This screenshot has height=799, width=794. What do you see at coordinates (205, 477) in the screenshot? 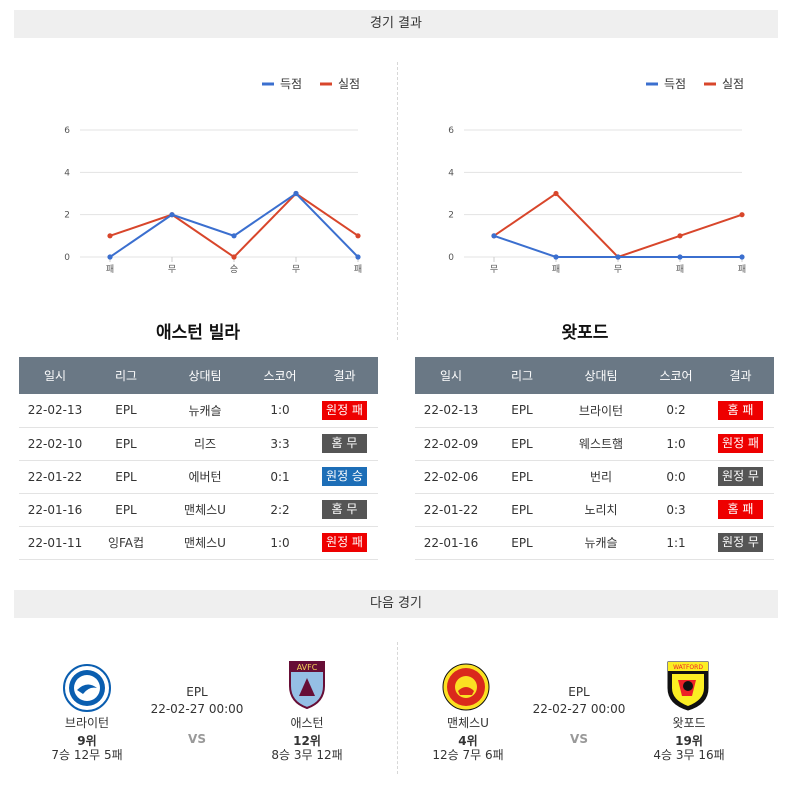
I see `cell-opp: 에버턴` at bounding box center [205, 477].